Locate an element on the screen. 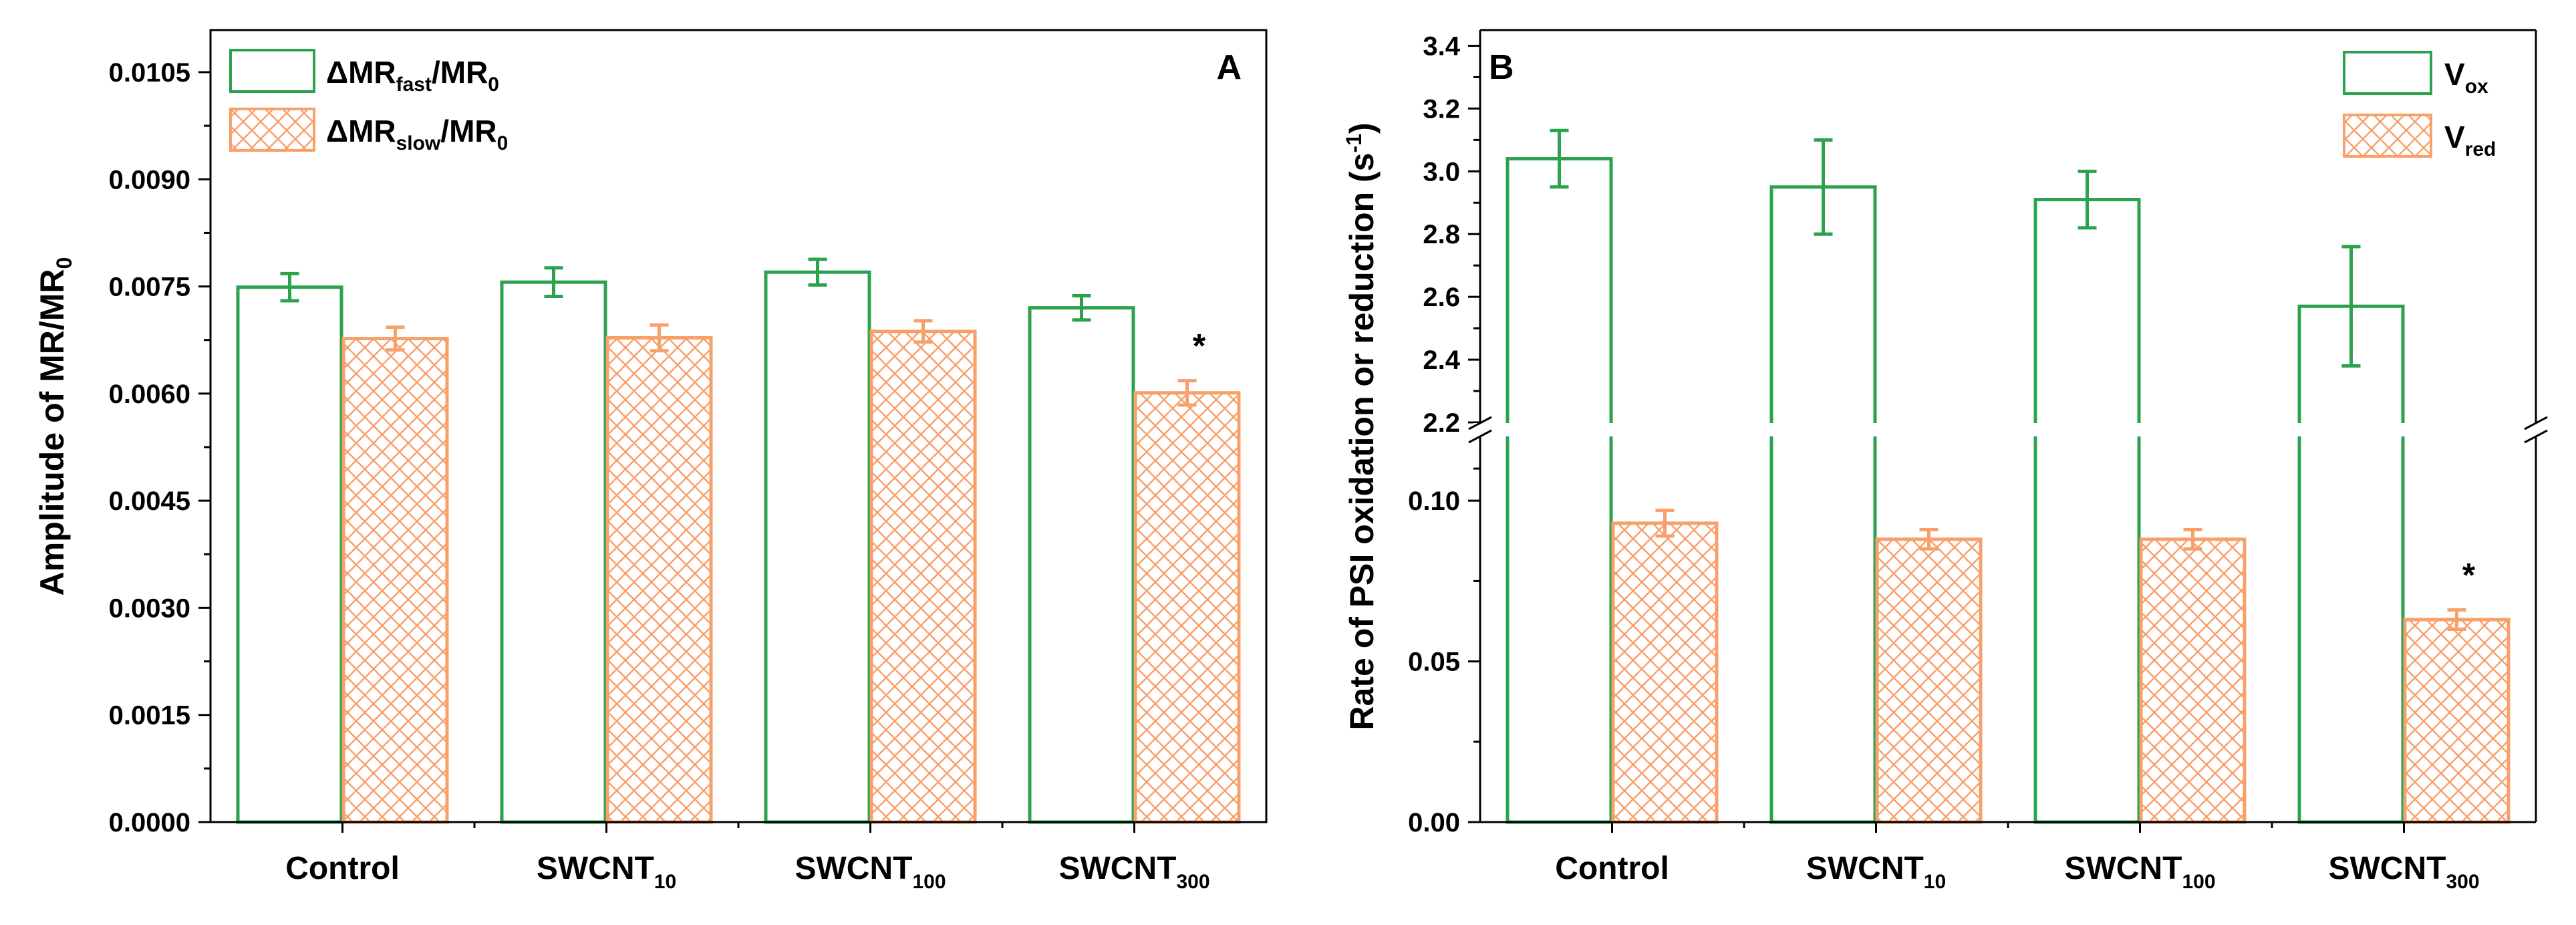 Image resolution: width=2576 pixels, height=925 pixels. panel-a-x-tick-label: SWCNT10 is located at coordinates (606, 872).